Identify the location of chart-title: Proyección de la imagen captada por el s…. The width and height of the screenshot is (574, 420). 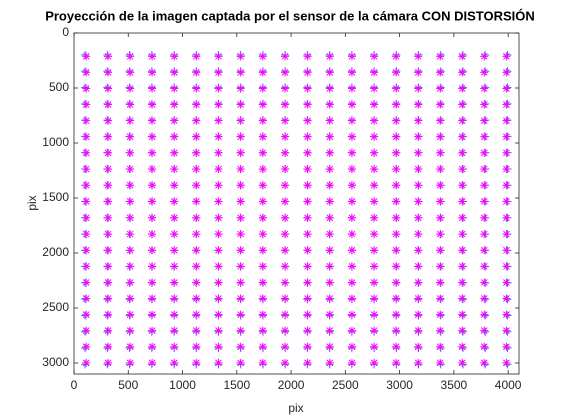
(290, 15).